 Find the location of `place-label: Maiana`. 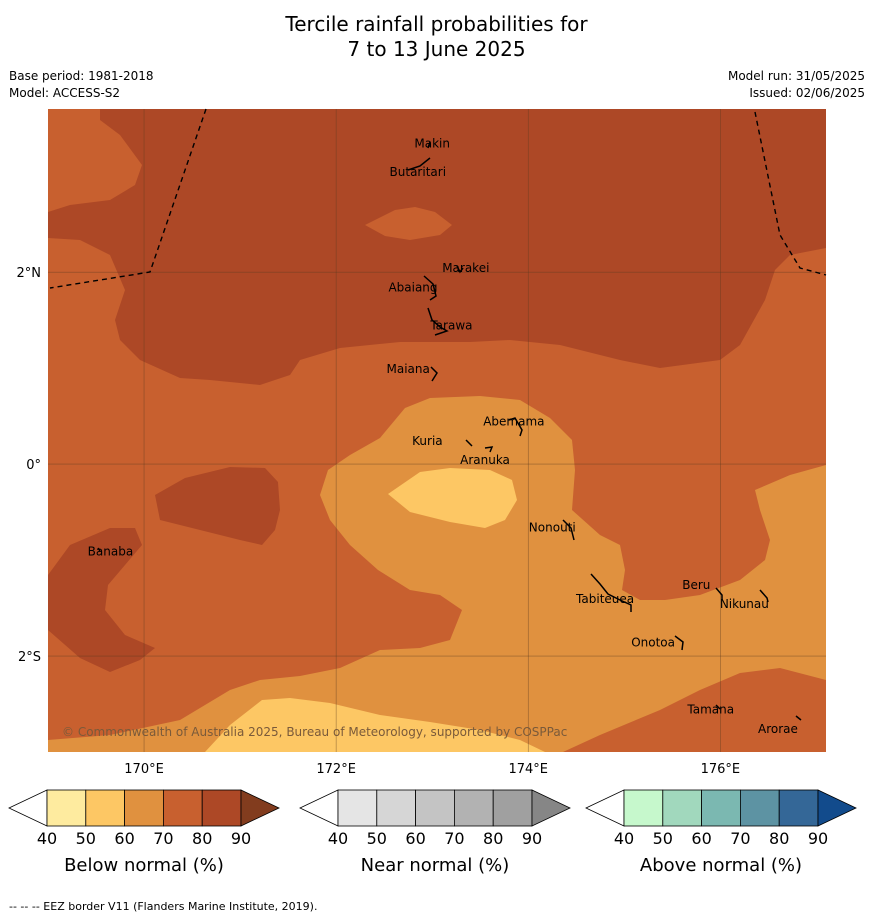

place-label: Maiana is located at coordinates (408, 369).